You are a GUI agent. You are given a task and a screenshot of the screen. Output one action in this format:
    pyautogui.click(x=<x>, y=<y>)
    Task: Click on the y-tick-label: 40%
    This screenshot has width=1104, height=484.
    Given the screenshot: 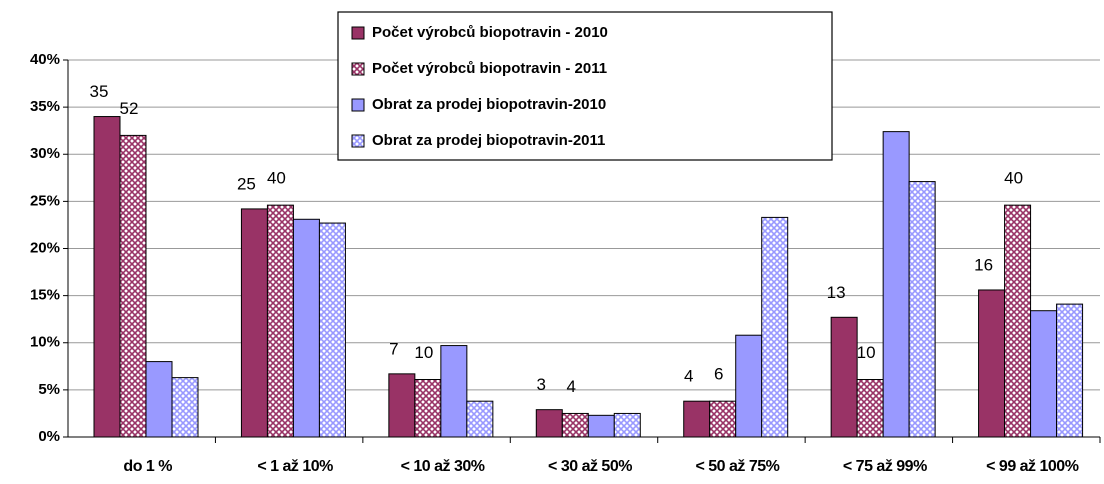 What is the action you would take?
    pyautogui.click(x=45, y=59)
    